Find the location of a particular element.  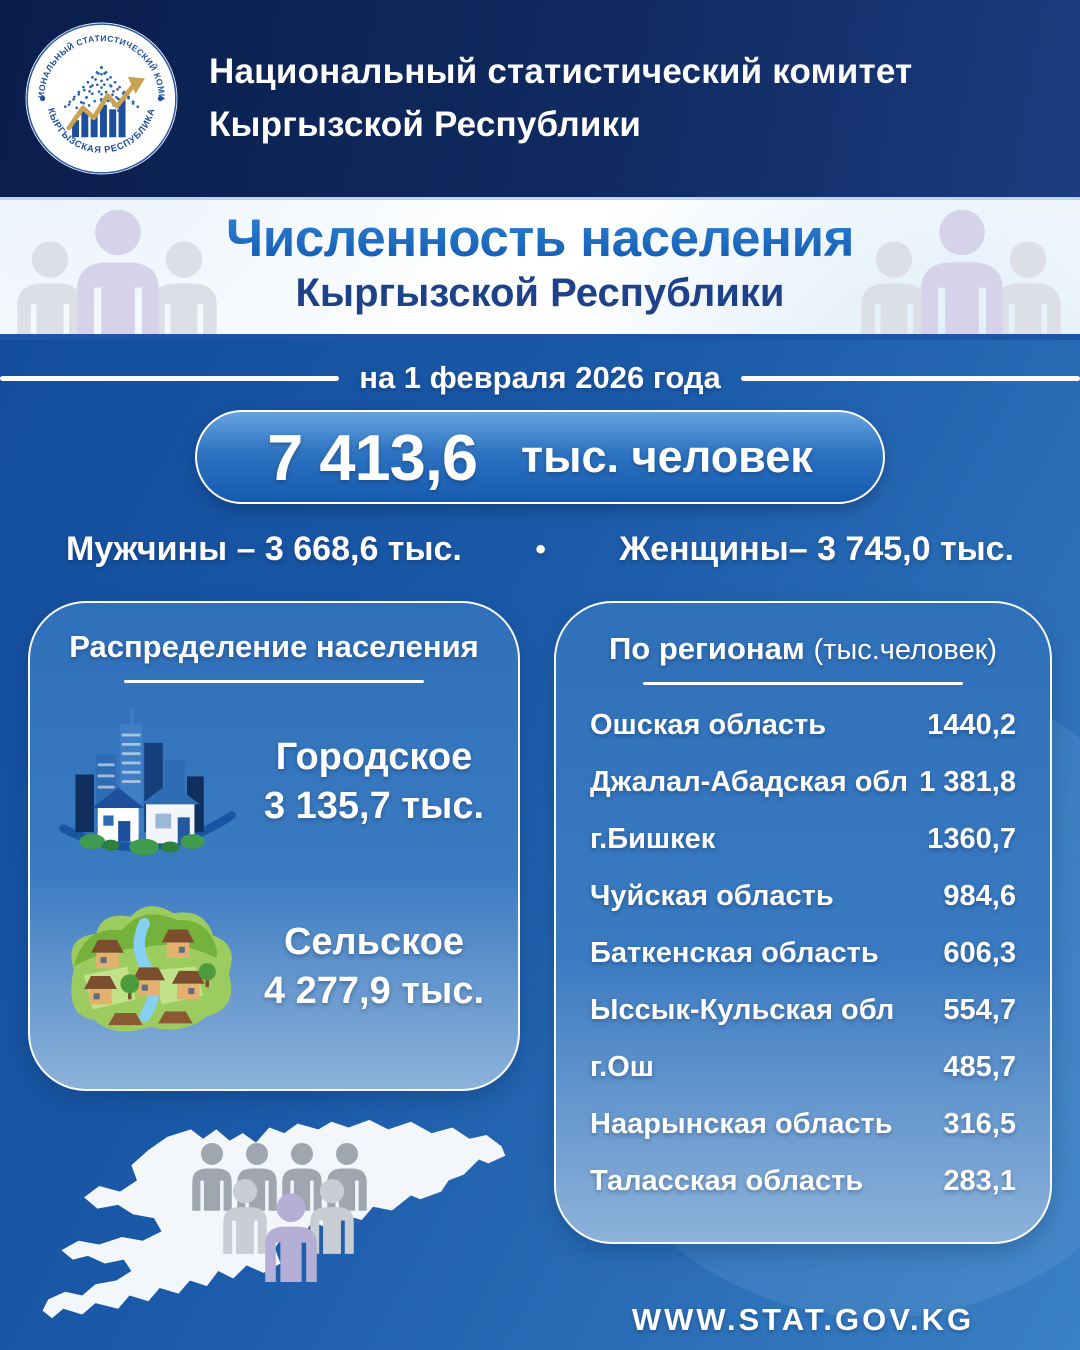

region-name: Ошская область is located at coordinates (708, 725).